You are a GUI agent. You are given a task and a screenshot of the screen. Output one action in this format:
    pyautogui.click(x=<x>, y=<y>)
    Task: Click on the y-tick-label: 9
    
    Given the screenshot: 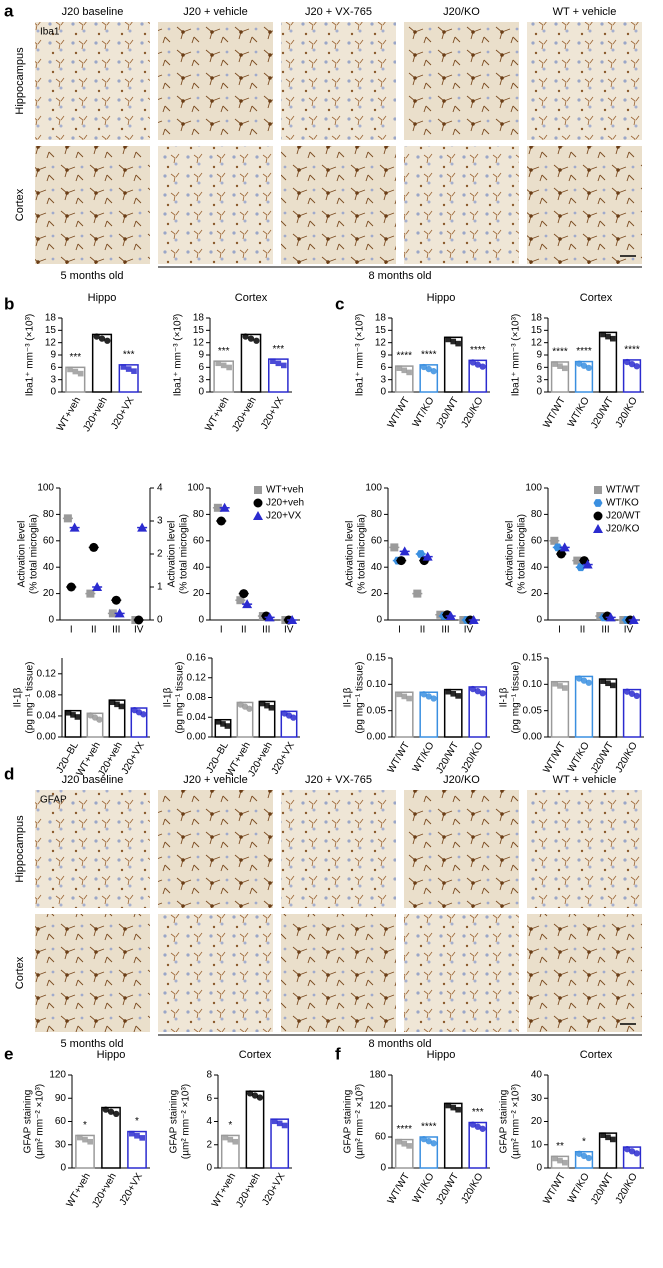 What is the action you would take?
    pyautogui.click(x=383, y=355)
    